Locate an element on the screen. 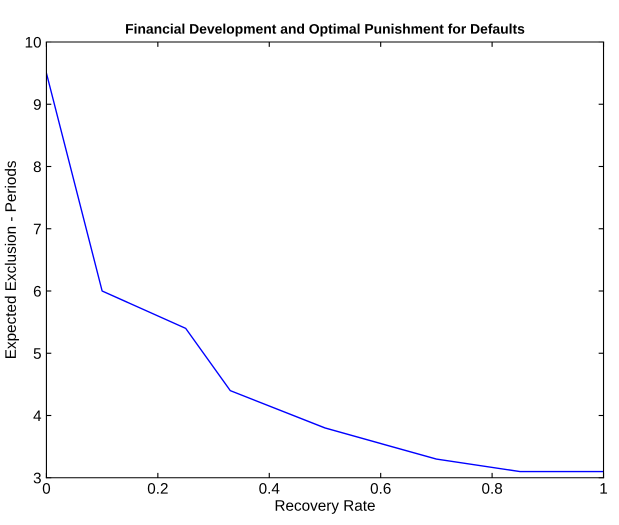  y-tick-label: 4 is located at coordinates (37, 416).